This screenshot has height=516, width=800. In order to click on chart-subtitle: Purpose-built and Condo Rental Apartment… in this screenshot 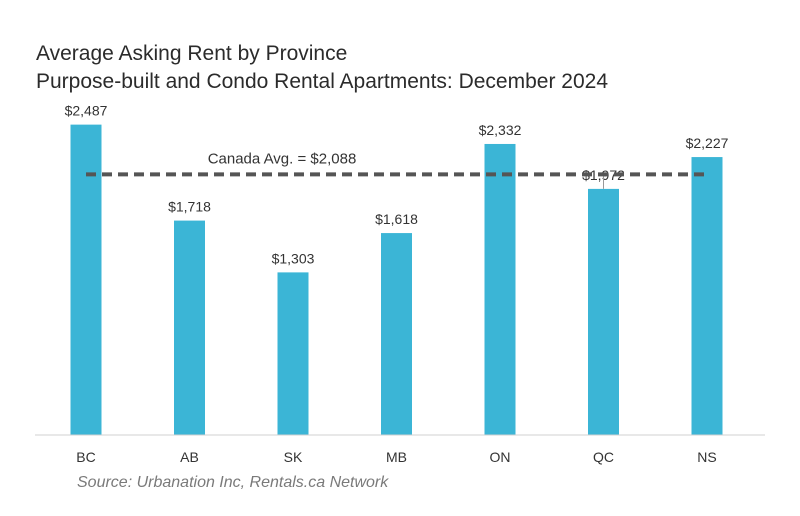, I will do `click(322, 81)`.